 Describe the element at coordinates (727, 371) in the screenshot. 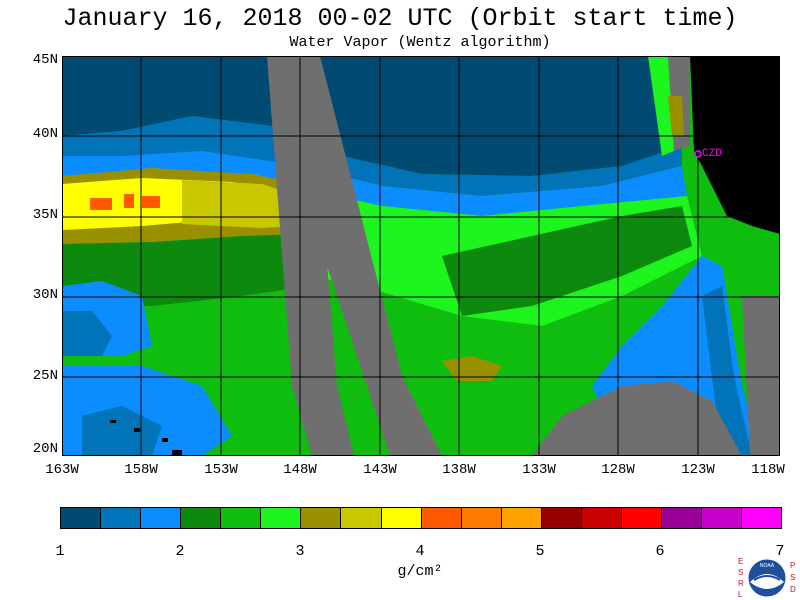

I see `vapor-field-east-dark-blue` at that location.